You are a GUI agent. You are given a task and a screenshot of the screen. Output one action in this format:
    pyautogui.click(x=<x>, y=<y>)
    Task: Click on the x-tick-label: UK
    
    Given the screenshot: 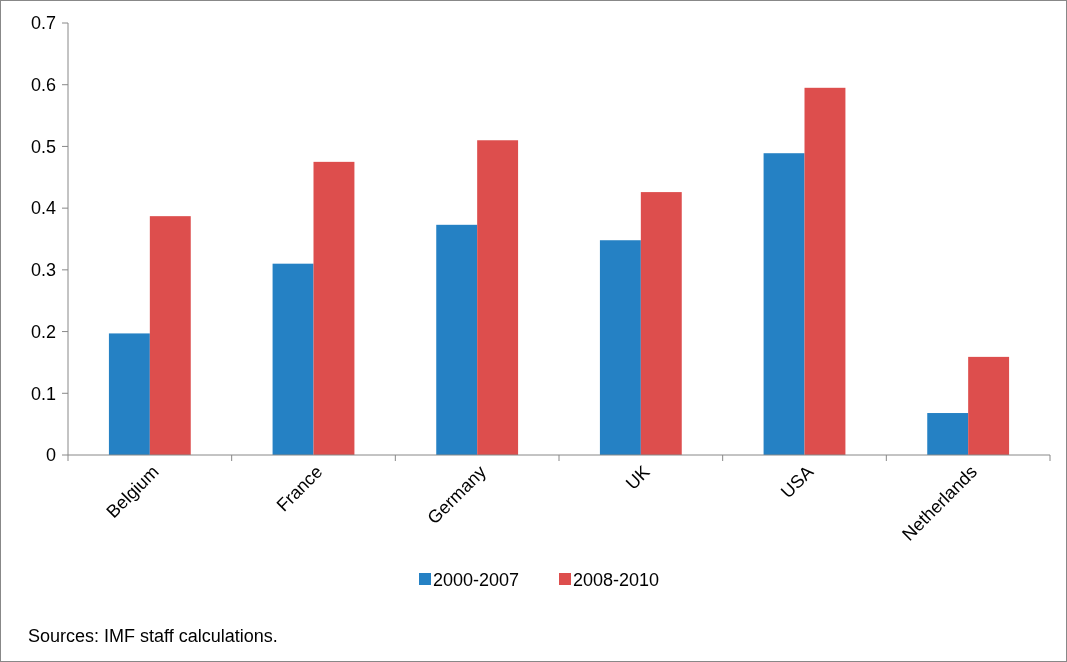 What is the action you would take?
    pyautogui.click(x=637, y=477)
    